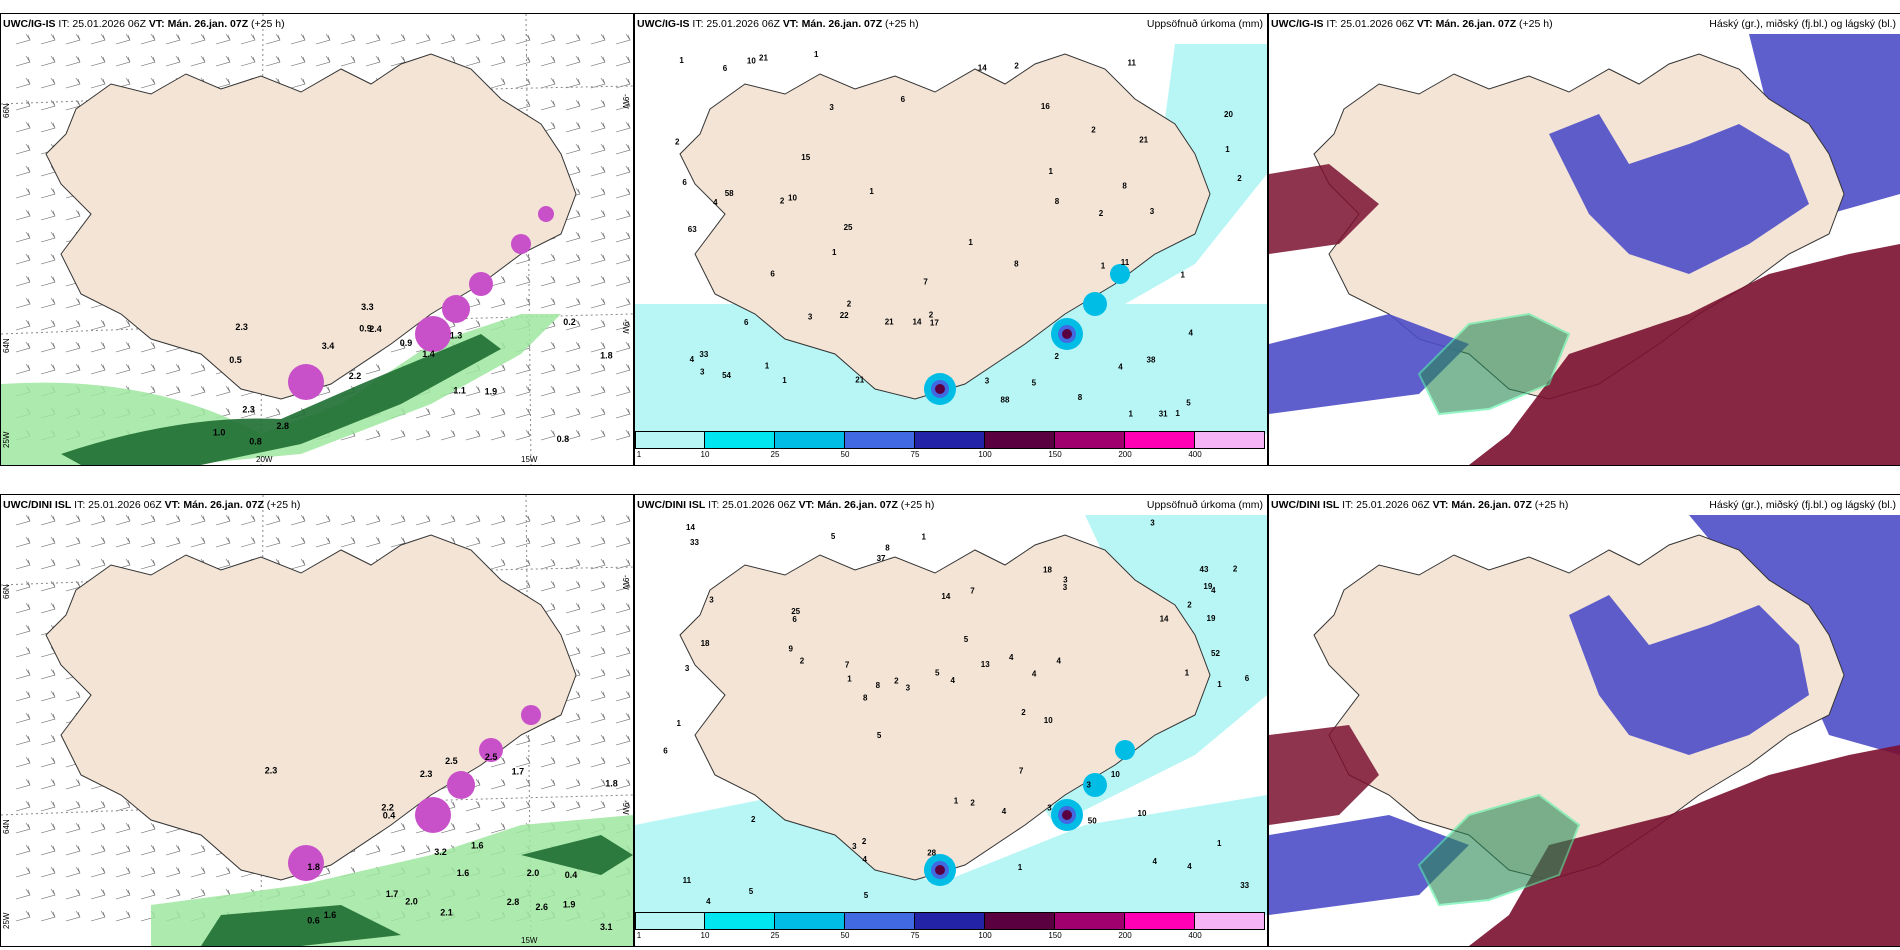  I want to click on wind-value-label: 0.5, so click(235, 360).